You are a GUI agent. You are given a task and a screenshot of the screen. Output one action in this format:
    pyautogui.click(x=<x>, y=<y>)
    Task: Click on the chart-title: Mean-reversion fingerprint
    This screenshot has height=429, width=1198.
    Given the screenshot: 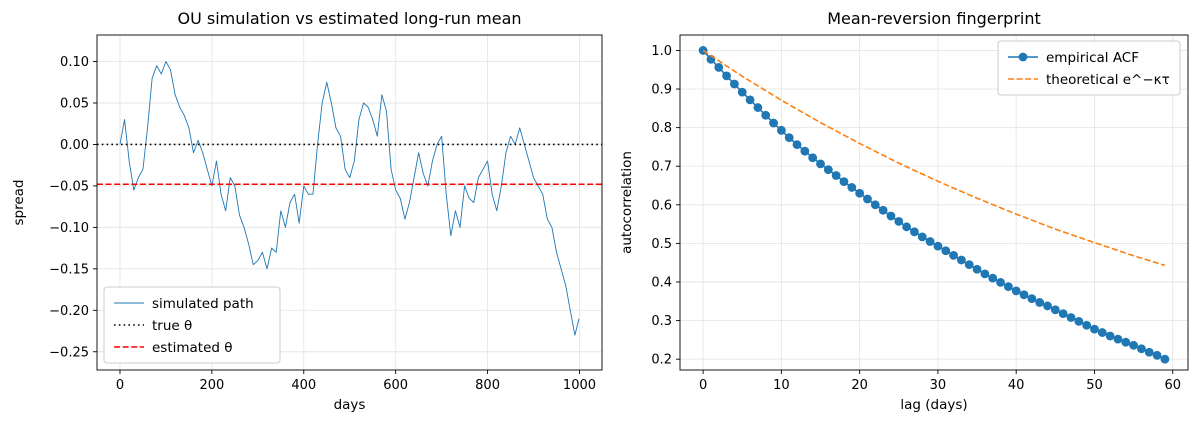 What is the action you would take?
    pyautogui.click(x=934, y=18)
    